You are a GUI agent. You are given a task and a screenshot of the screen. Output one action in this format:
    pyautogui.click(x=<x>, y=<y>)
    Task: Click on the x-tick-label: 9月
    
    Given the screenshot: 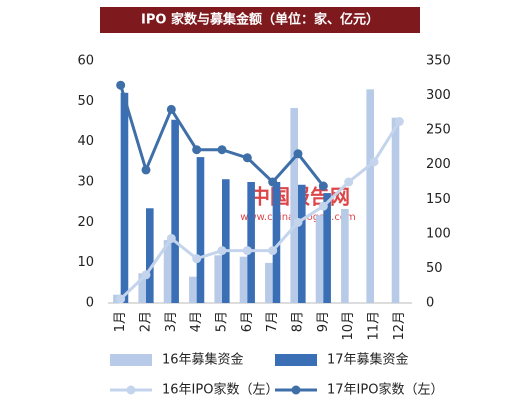 What is the action you would take?
    pyautogui.click(x=323, y=321)
    